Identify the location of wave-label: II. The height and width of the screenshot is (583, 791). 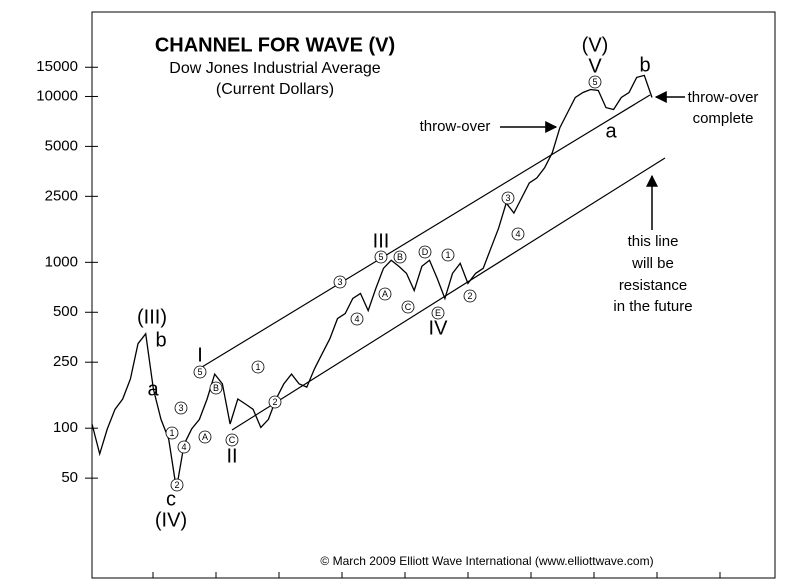
(231, 456).